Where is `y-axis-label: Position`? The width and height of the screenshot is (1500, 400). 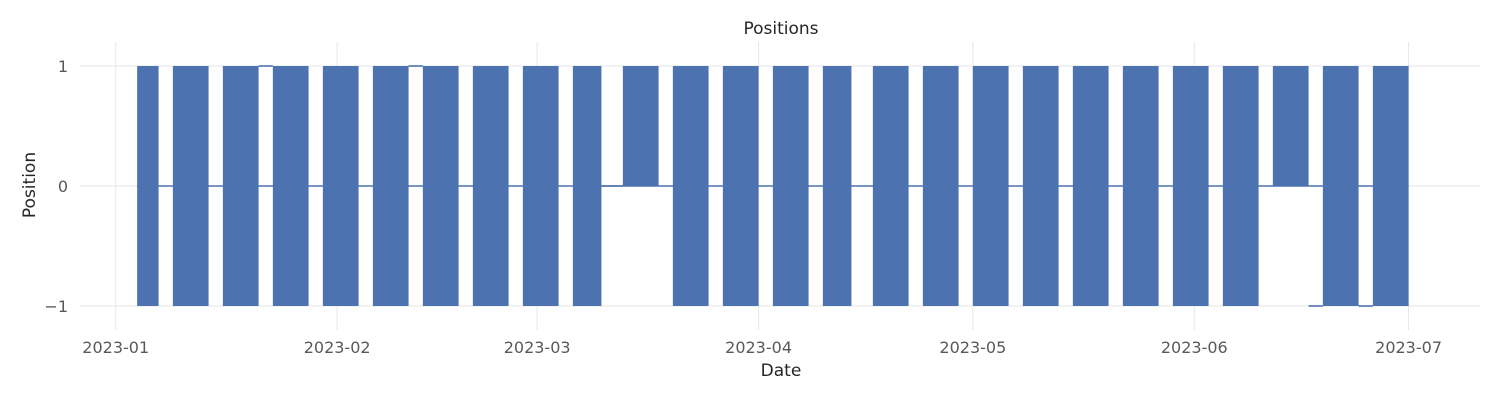 y-axis-label: Position is located at coordinates (30, 185).